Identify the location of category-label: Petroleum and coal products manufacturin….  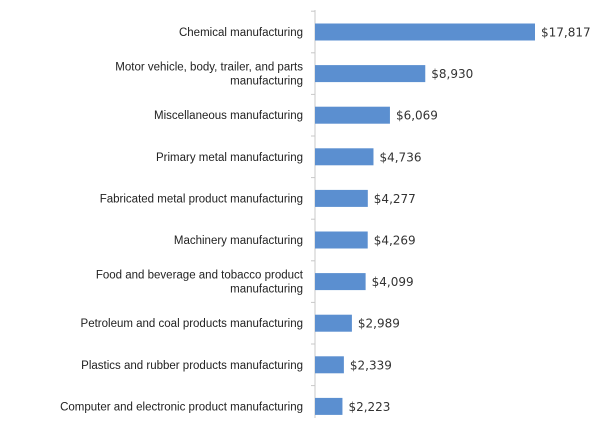
(192, 324).